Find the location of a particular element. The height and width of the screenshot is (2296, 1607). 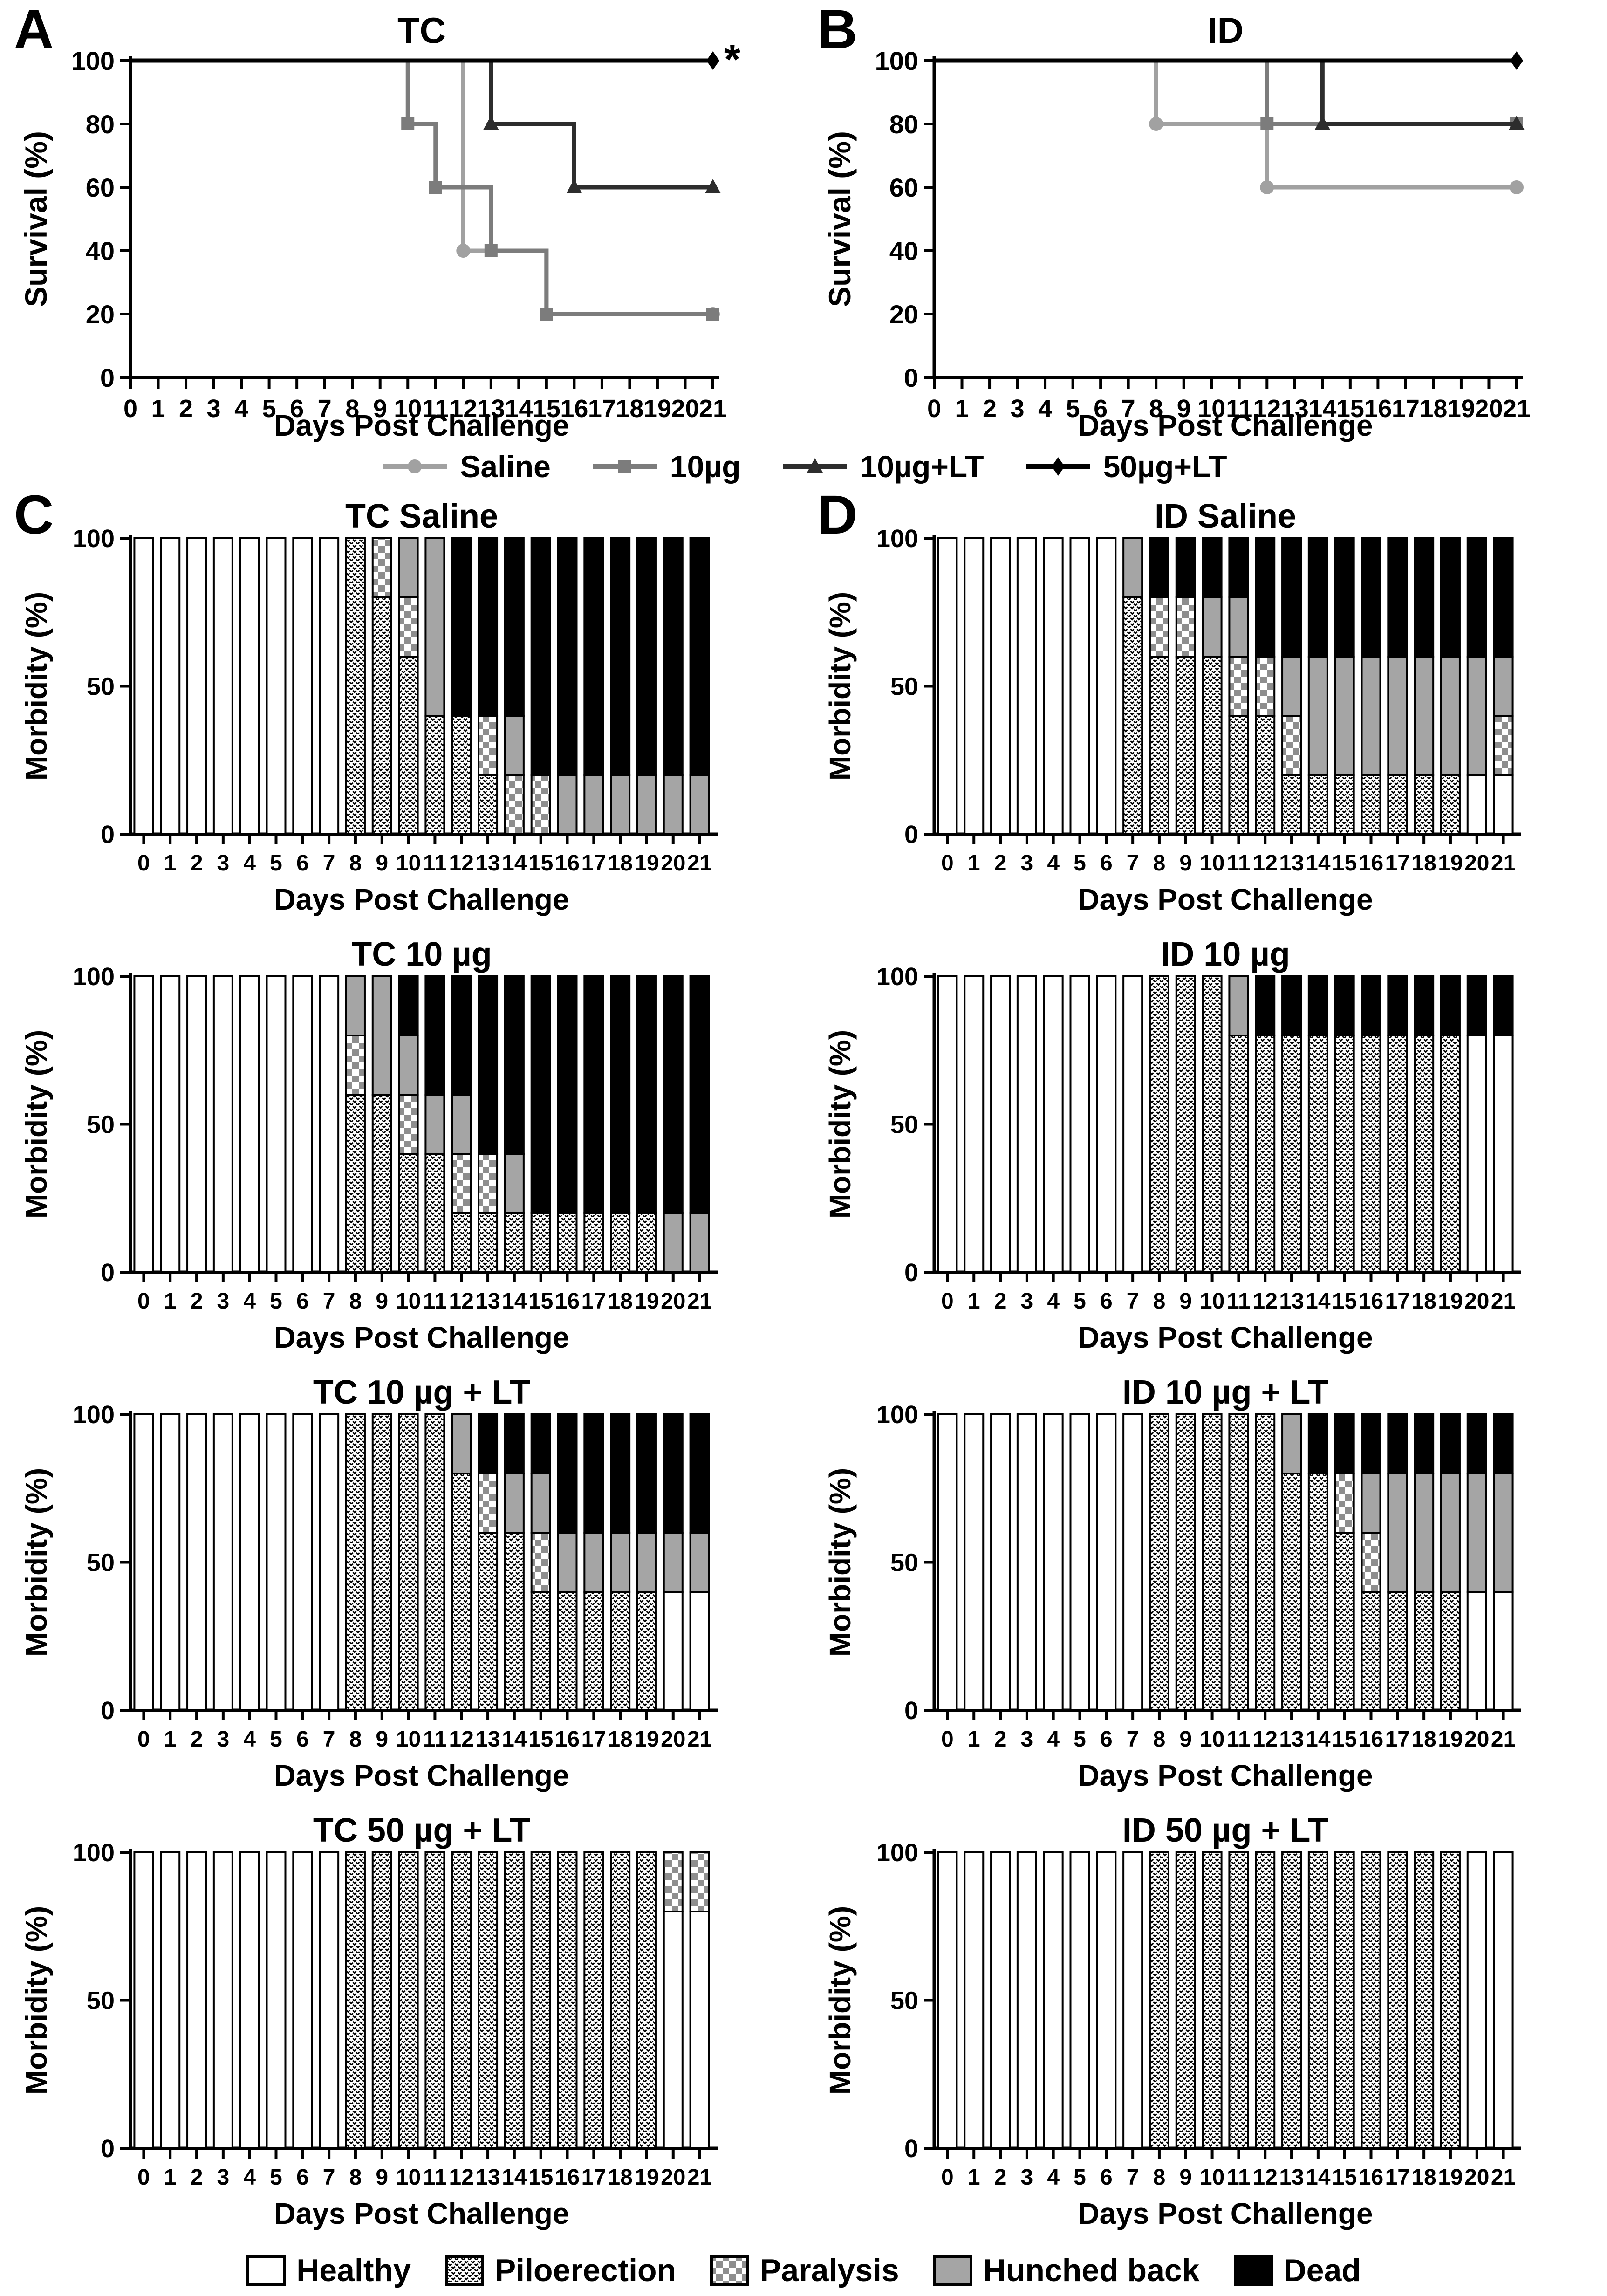

diamond-marker-icon is located at coordinates (1058, 466).